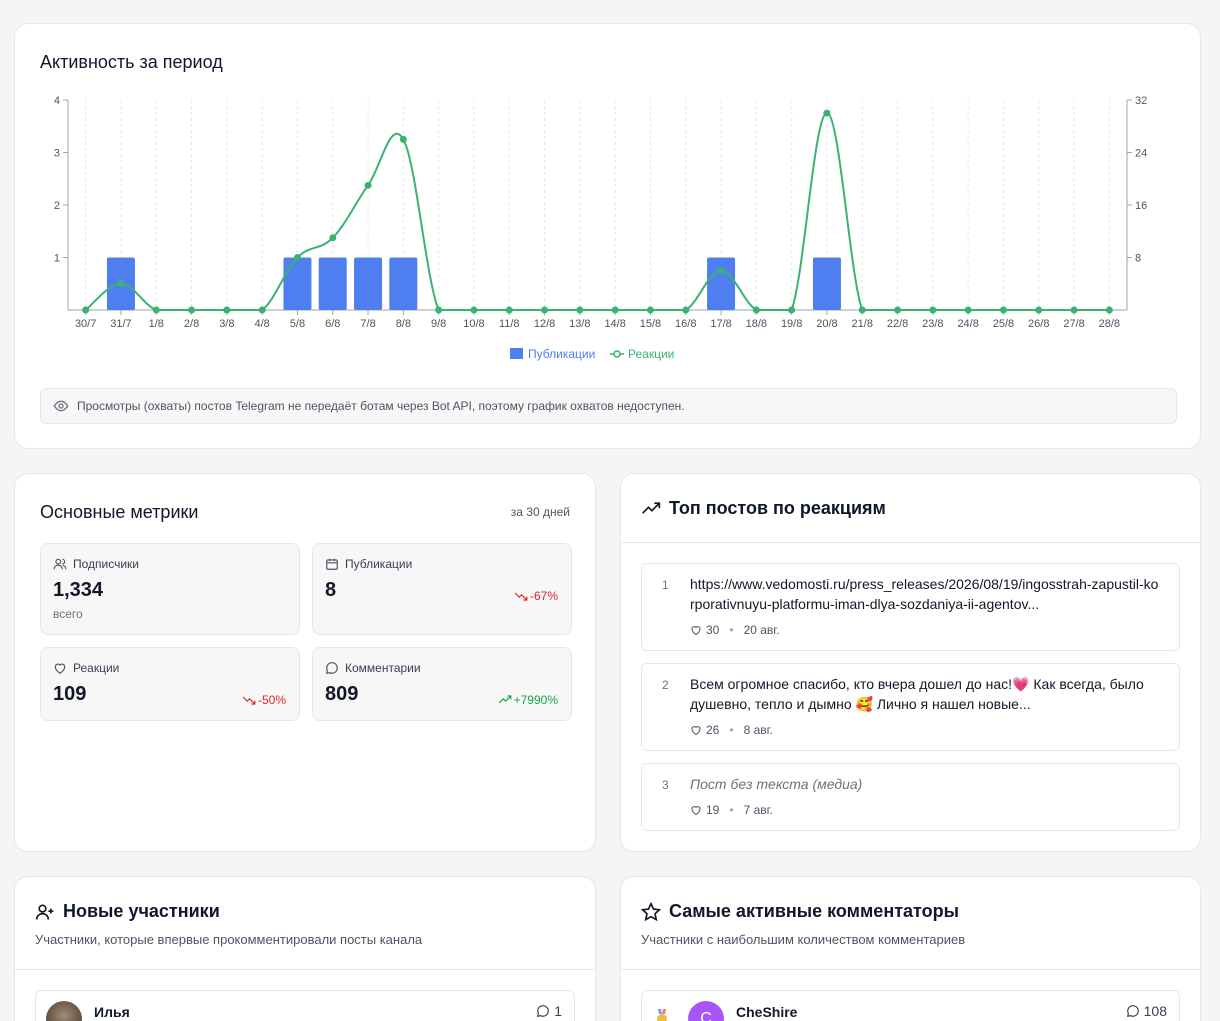 The height and width of the screenshot is (1021, 1220). What do you see at coordinates (332, 564) in the screenshot?
I see `calendar-icon` at bounding box center [332, 564].